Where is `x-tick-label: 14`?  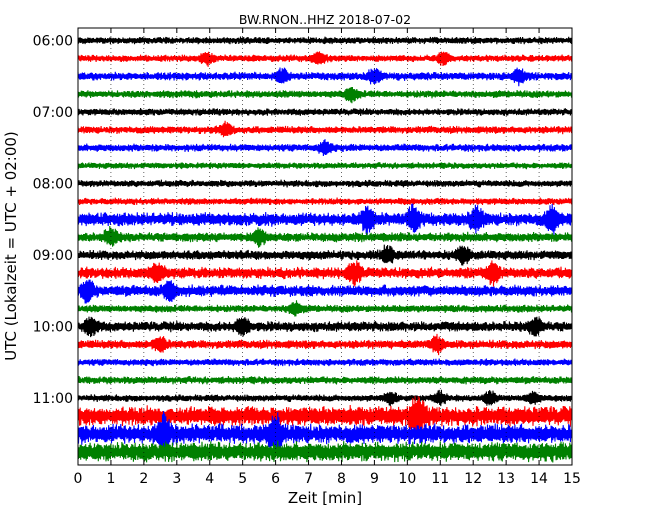 x-tick-label: 14 is located at coordinates (539, 479).